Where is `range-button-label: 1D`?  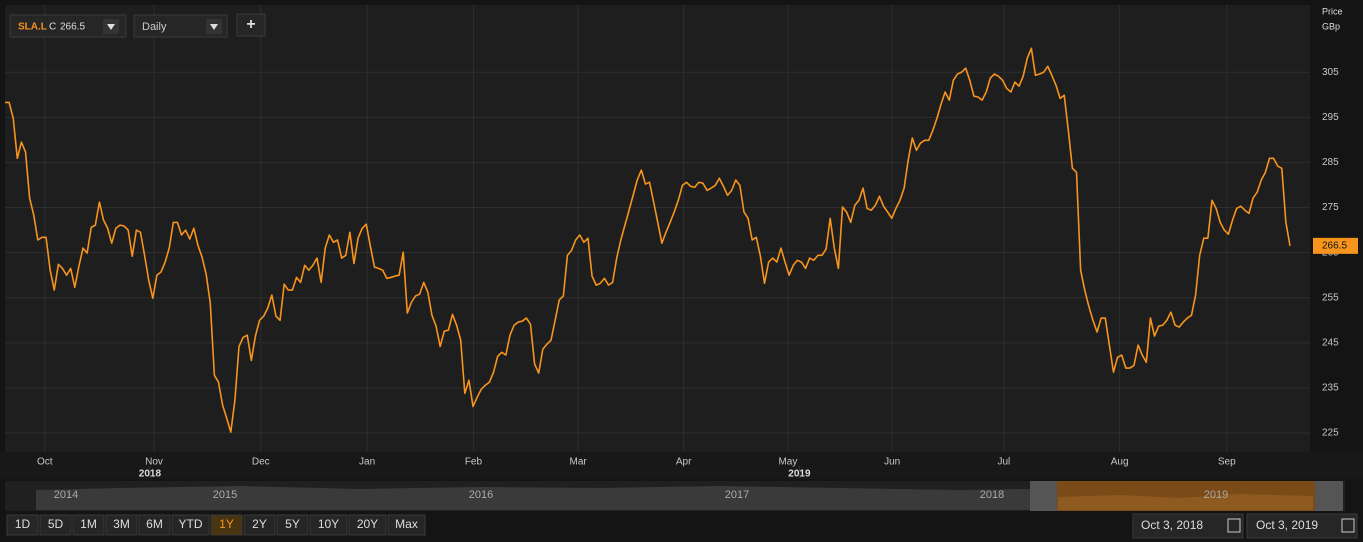 range-button-label: 1D is located at coordinates (23, 524).